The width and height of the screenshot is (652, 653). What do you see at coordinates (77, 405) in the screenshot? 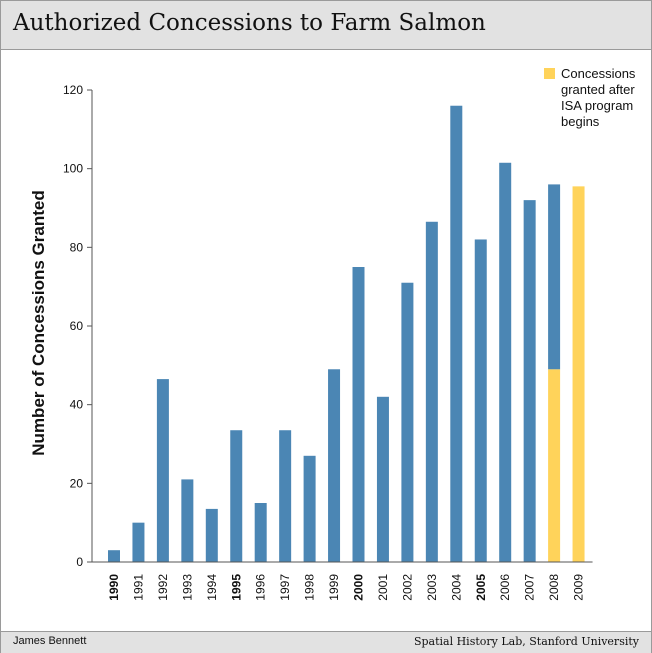
I see `y-tick-label: 40` at bounding box center [77, 405].